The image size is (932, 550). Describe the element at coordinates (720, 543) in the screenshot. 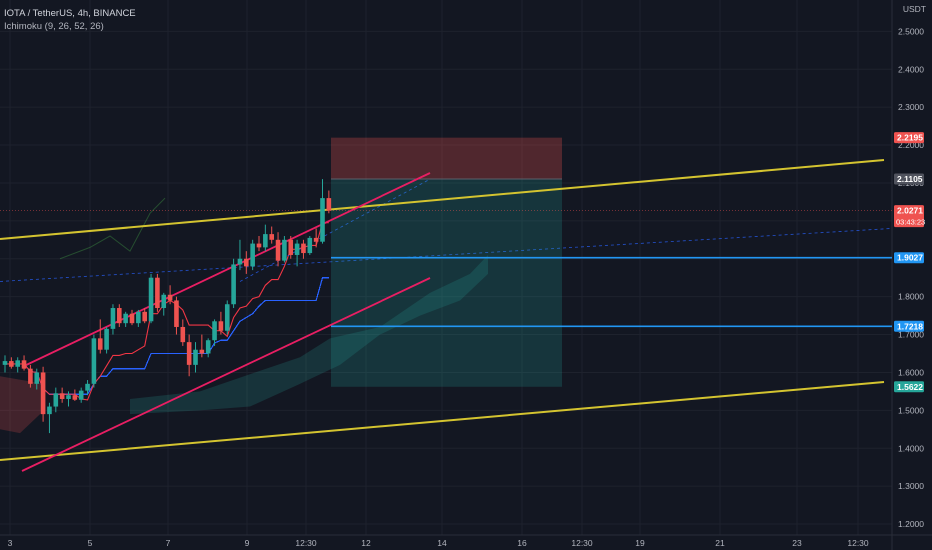

I see `x-tick-label: 21` at that location.